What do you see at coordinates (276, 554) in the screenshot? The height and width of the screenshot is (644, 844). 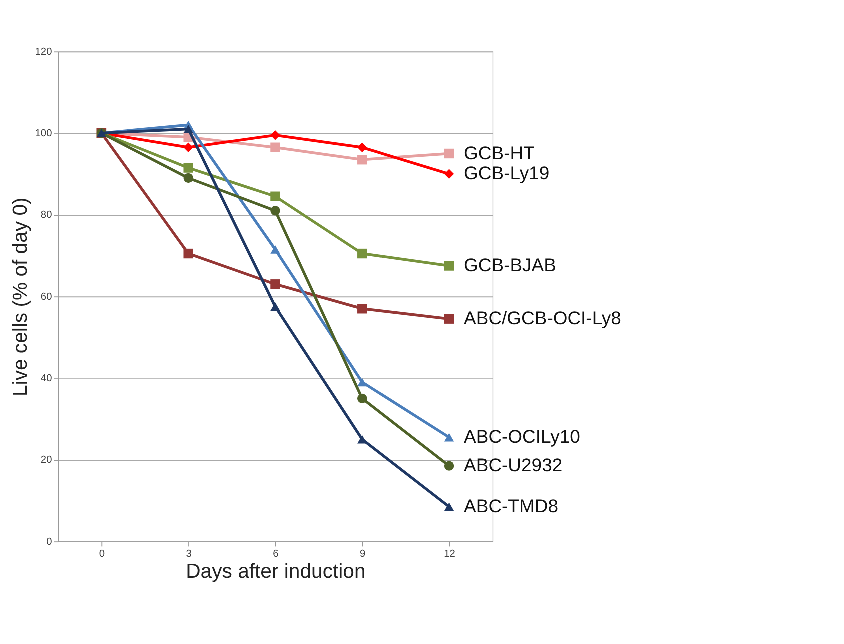 I see `x-tick-label: 6` at bounding box center [276, 554].